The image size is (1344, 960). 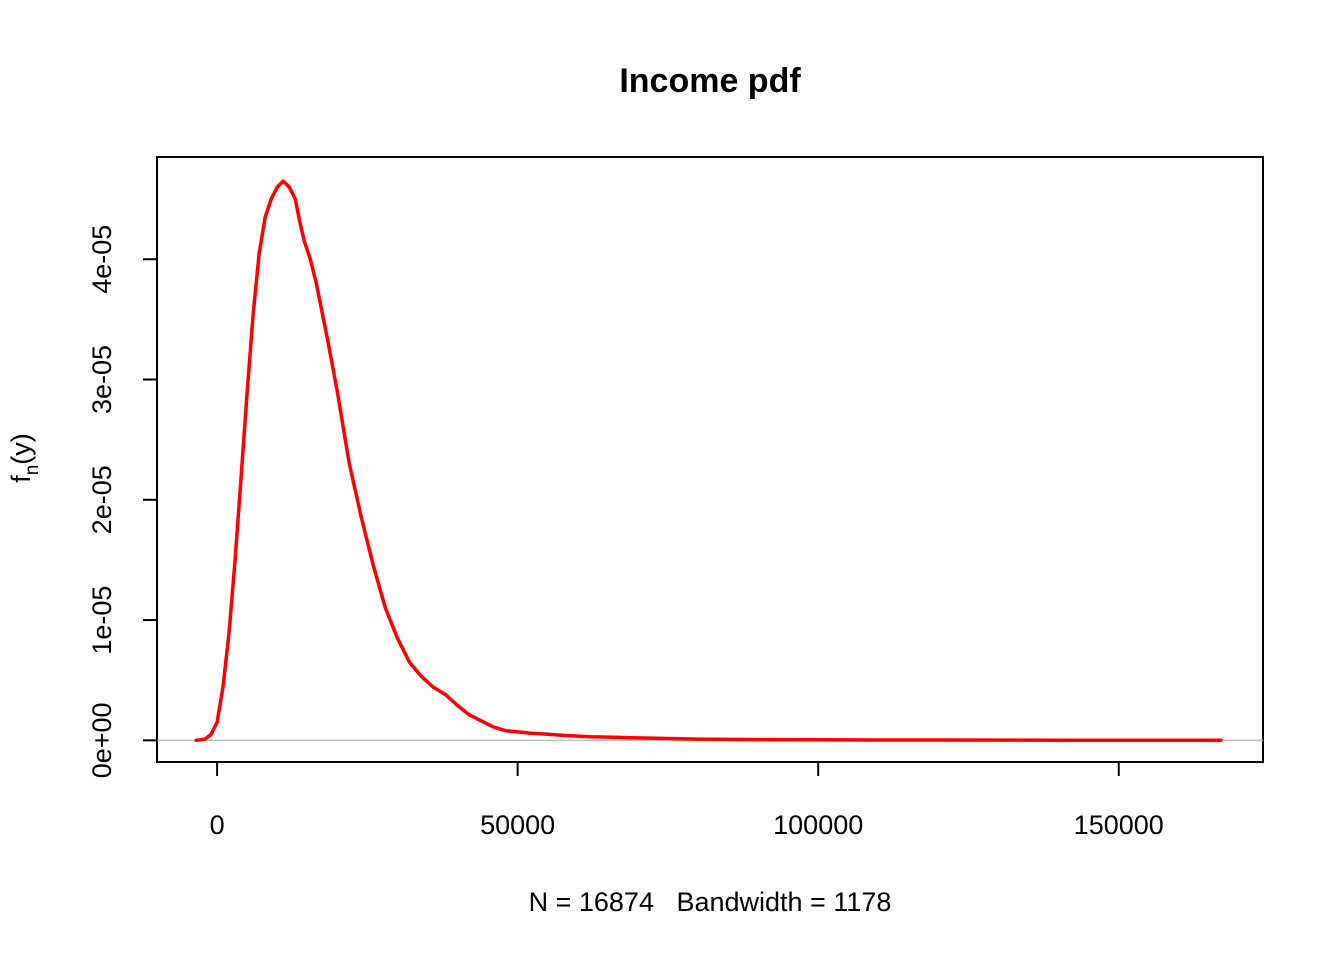 I want to click on y-axis: 0e+00 1e-05 2e-05 3e-05 4e-05, so click(x=122, y=501).